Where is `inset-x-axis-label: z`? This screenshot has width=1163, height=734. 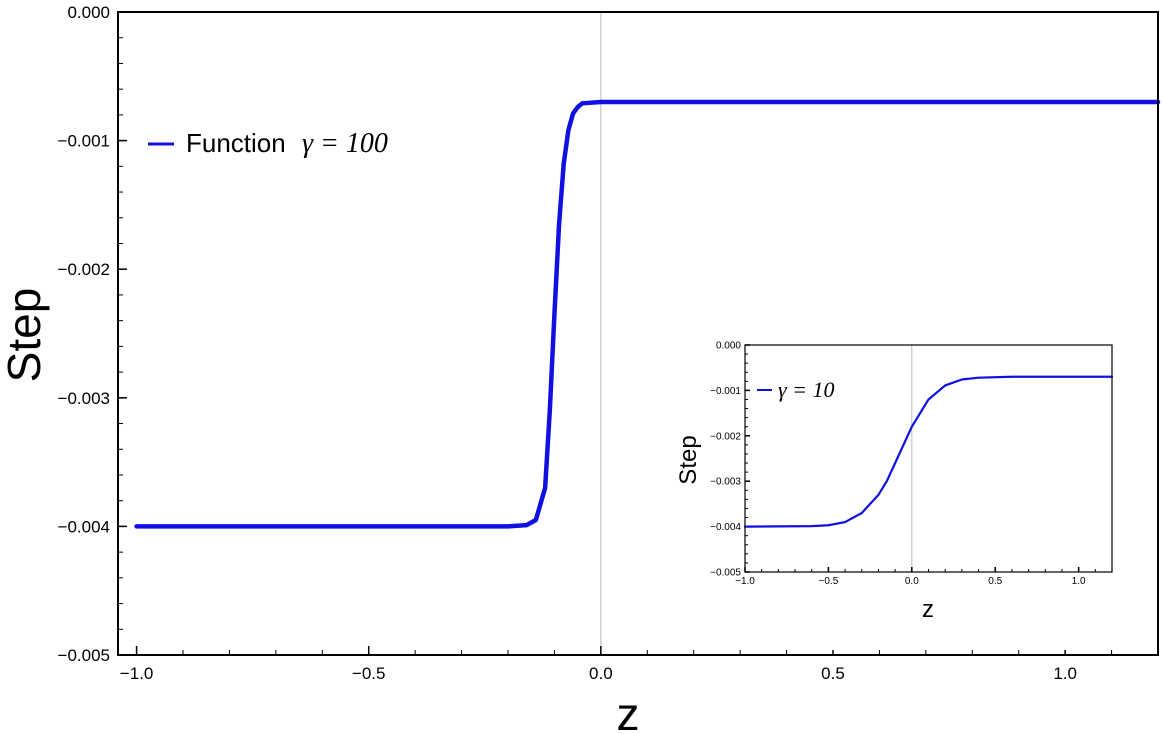
inset-x-axis-label: z is located at coordinates (928, 609).